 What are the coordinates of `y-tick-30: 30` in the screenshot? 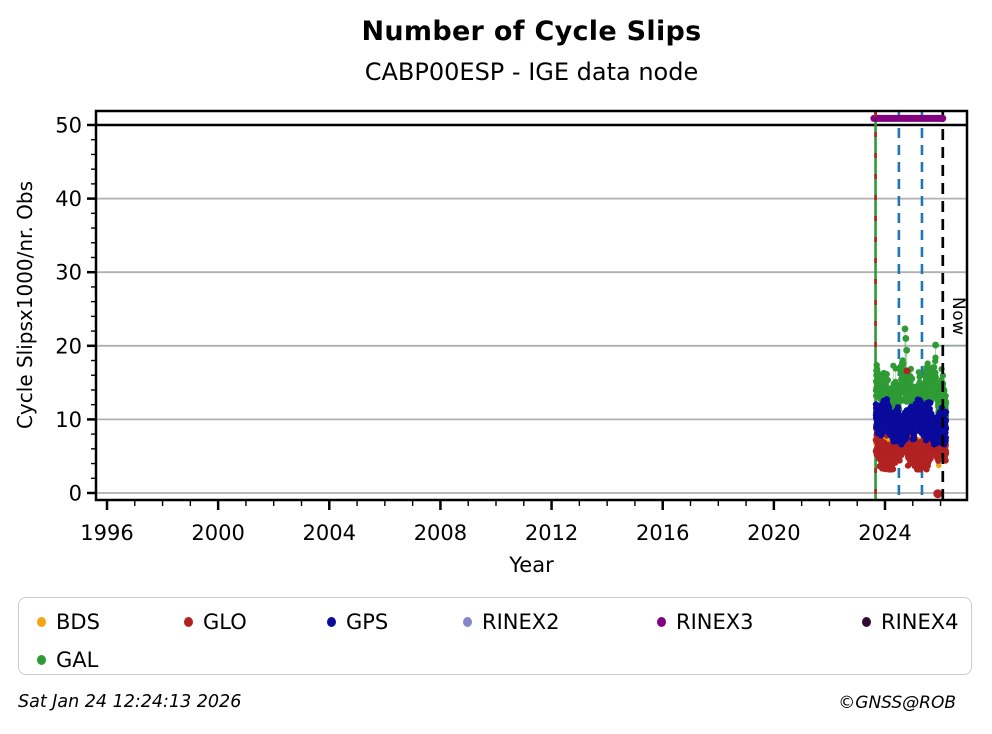 It's located at (68, 273).